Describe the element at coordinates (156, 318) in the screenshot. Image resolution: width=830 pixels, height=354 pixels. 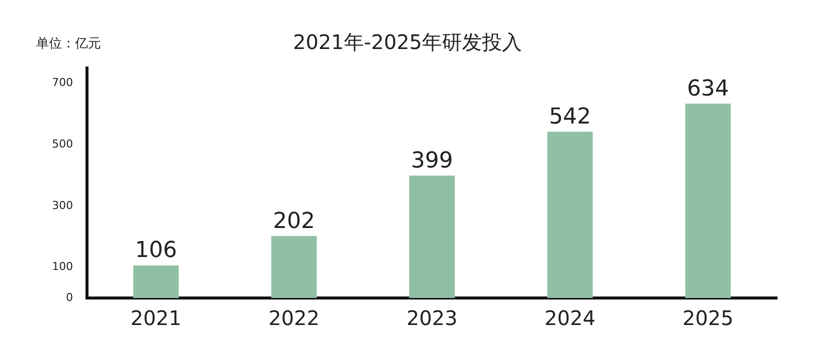
I see `x-tick-label: 2021` at that location.